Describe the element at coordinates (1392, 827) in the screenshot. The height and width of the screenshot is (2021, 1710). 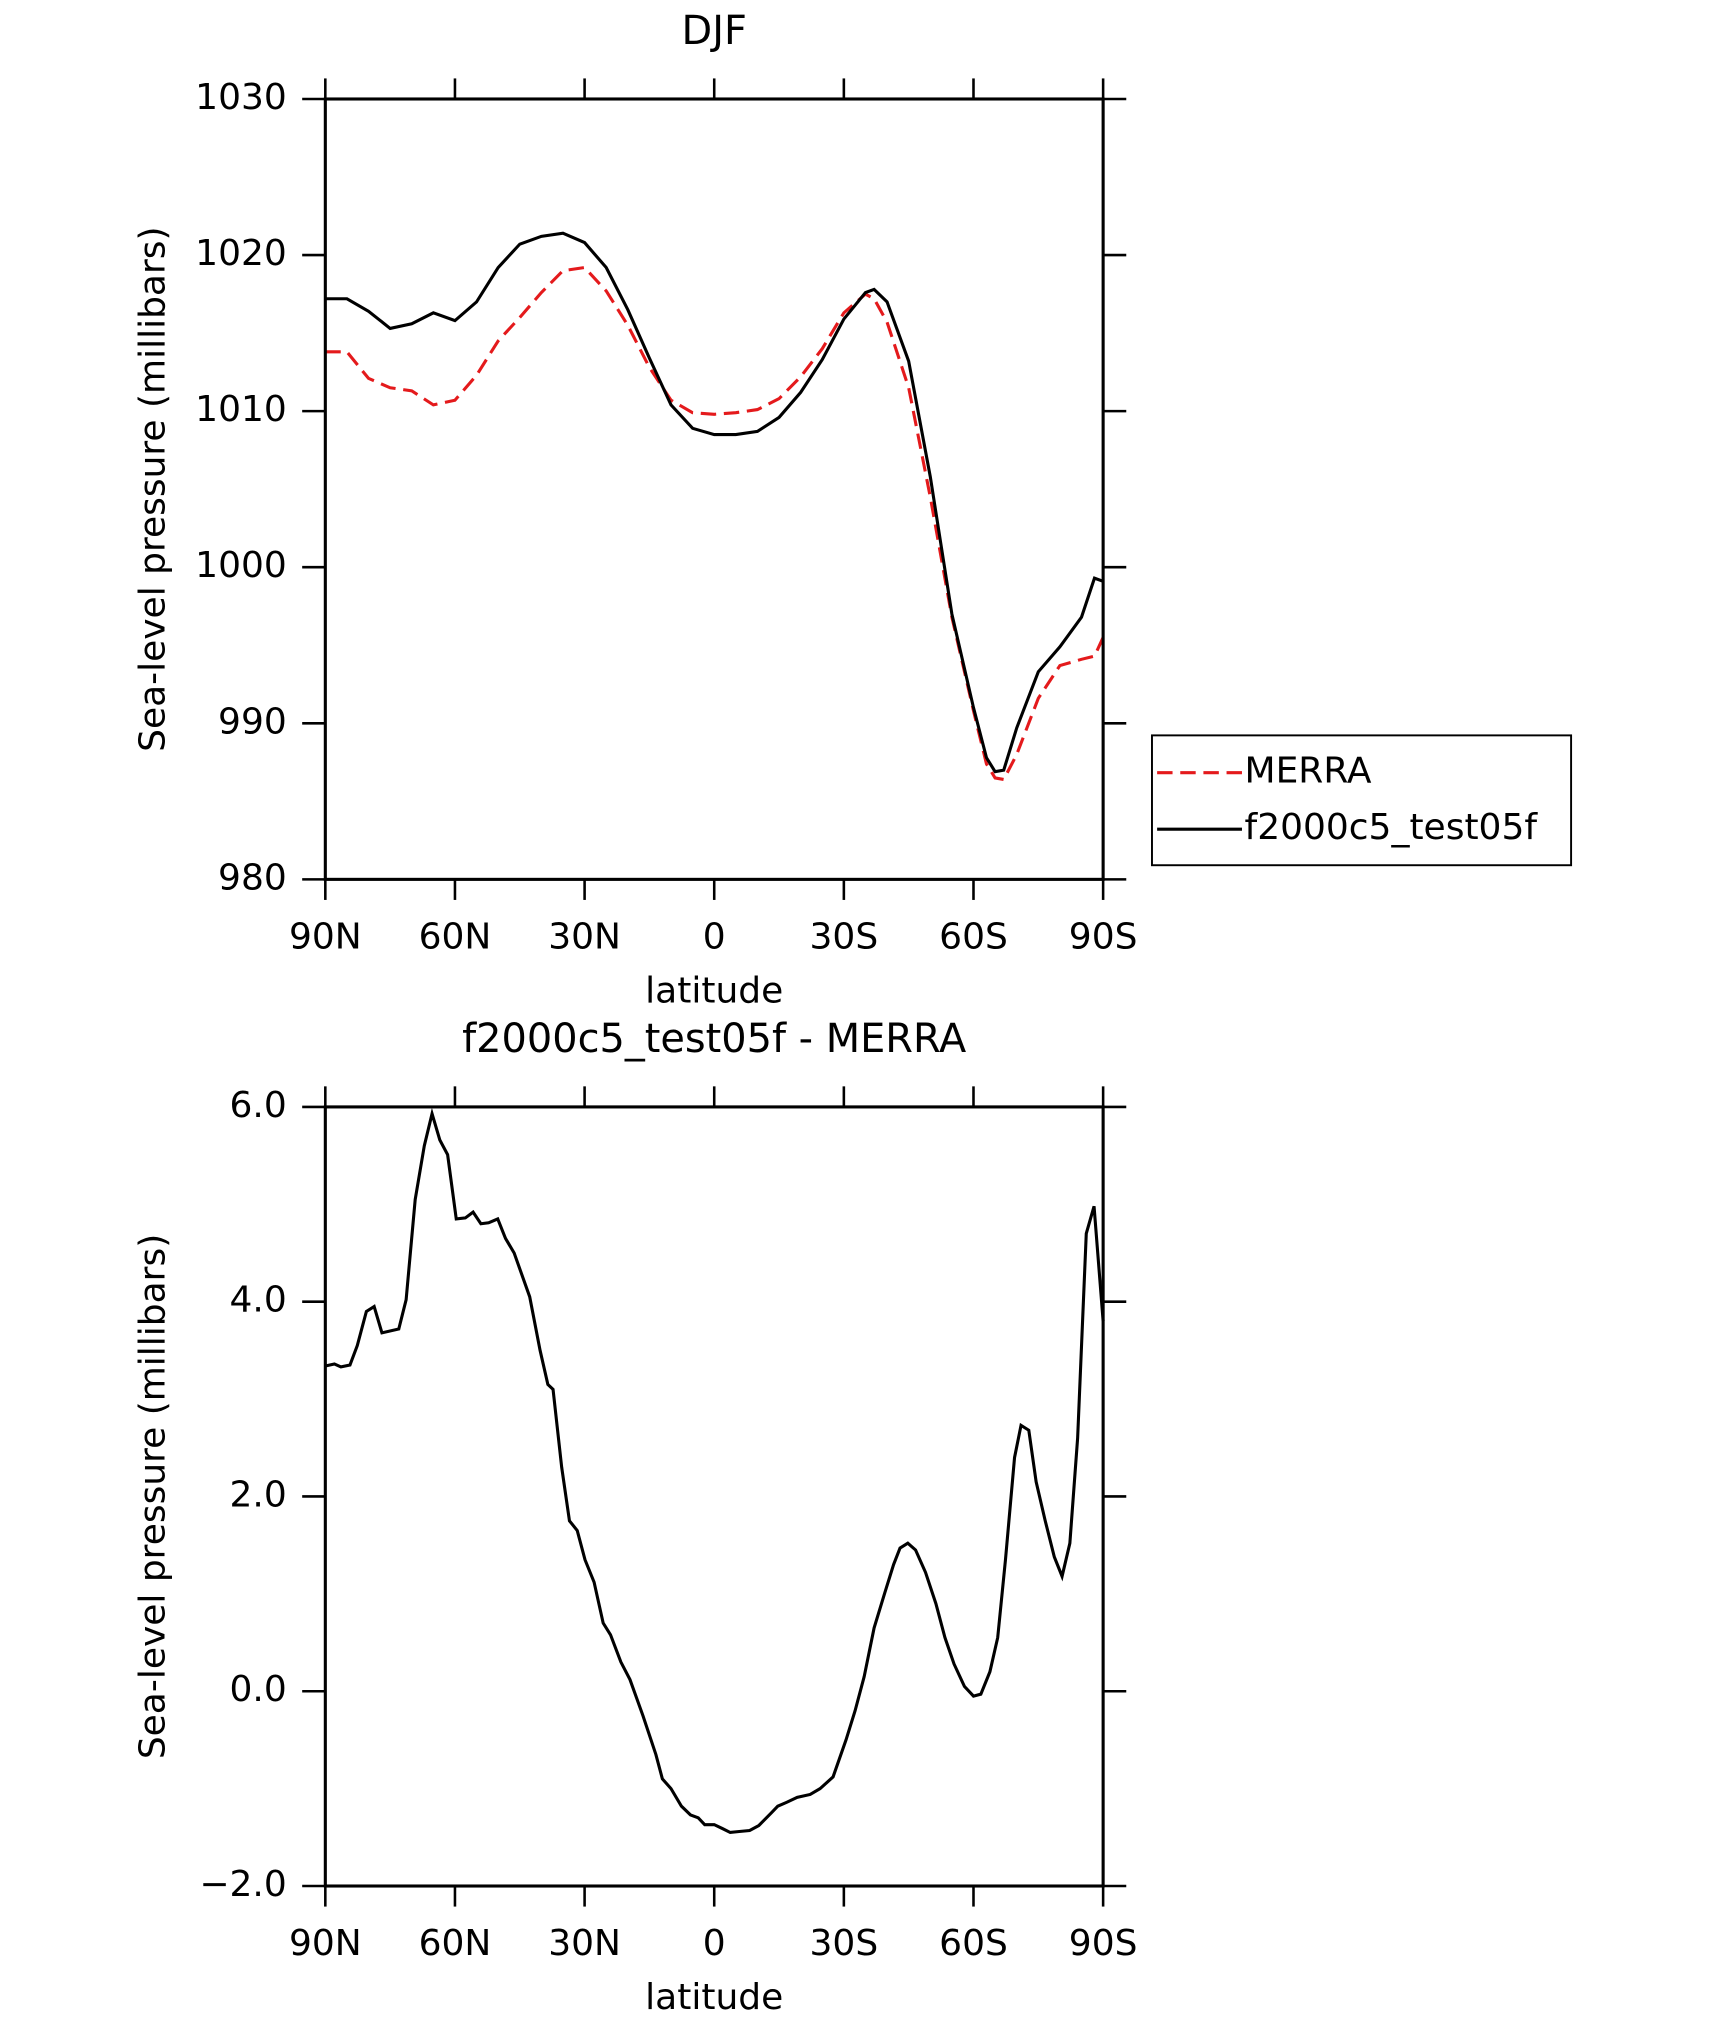
I see `legend-label: f2000c5_test05f` at that location.